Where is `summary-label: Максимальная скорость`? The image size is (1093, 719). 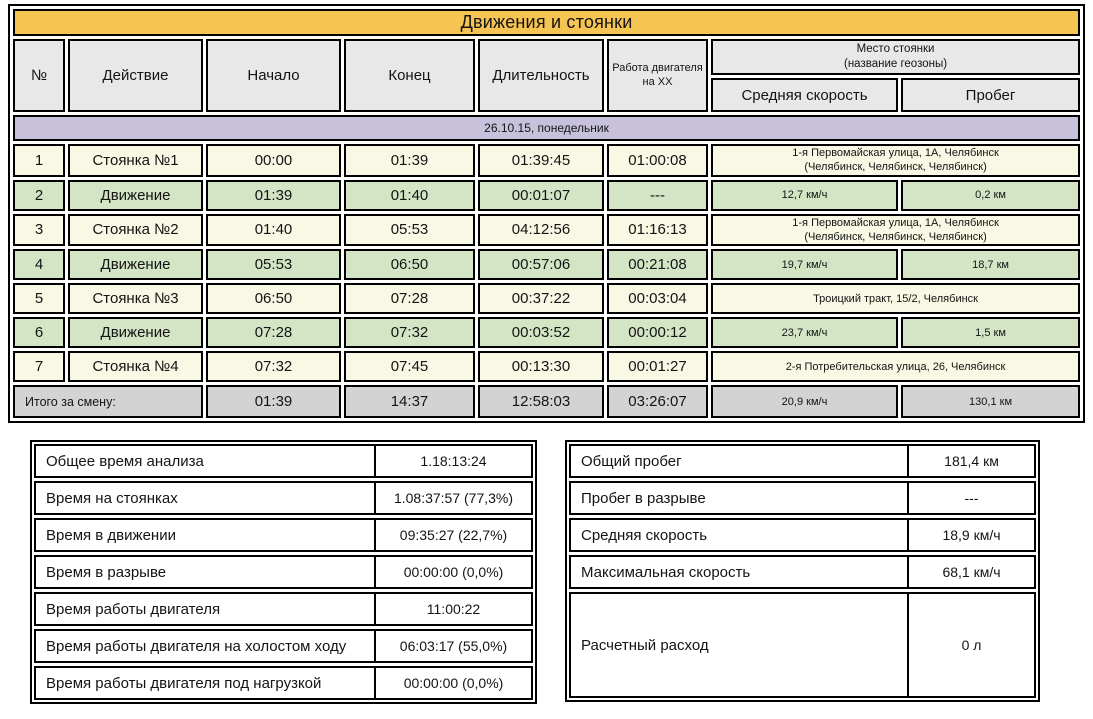
summary-label: Максимальная скорость is located at coordinates (740, 572).